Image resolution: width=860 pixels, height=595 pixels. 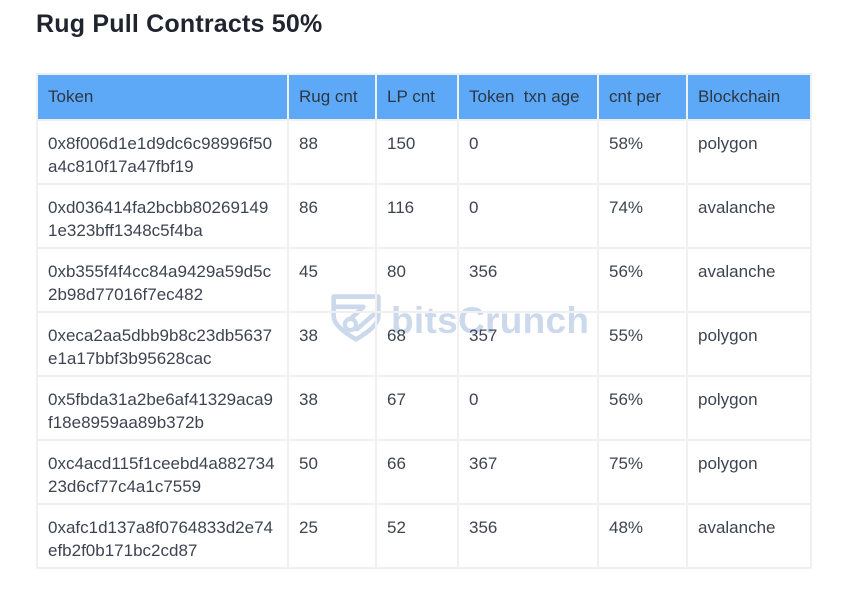 What do you see at coordinates (417, 472) in the screenshot?
I see `lp-cnt-cell: 66` at bounding box center [417, 472].